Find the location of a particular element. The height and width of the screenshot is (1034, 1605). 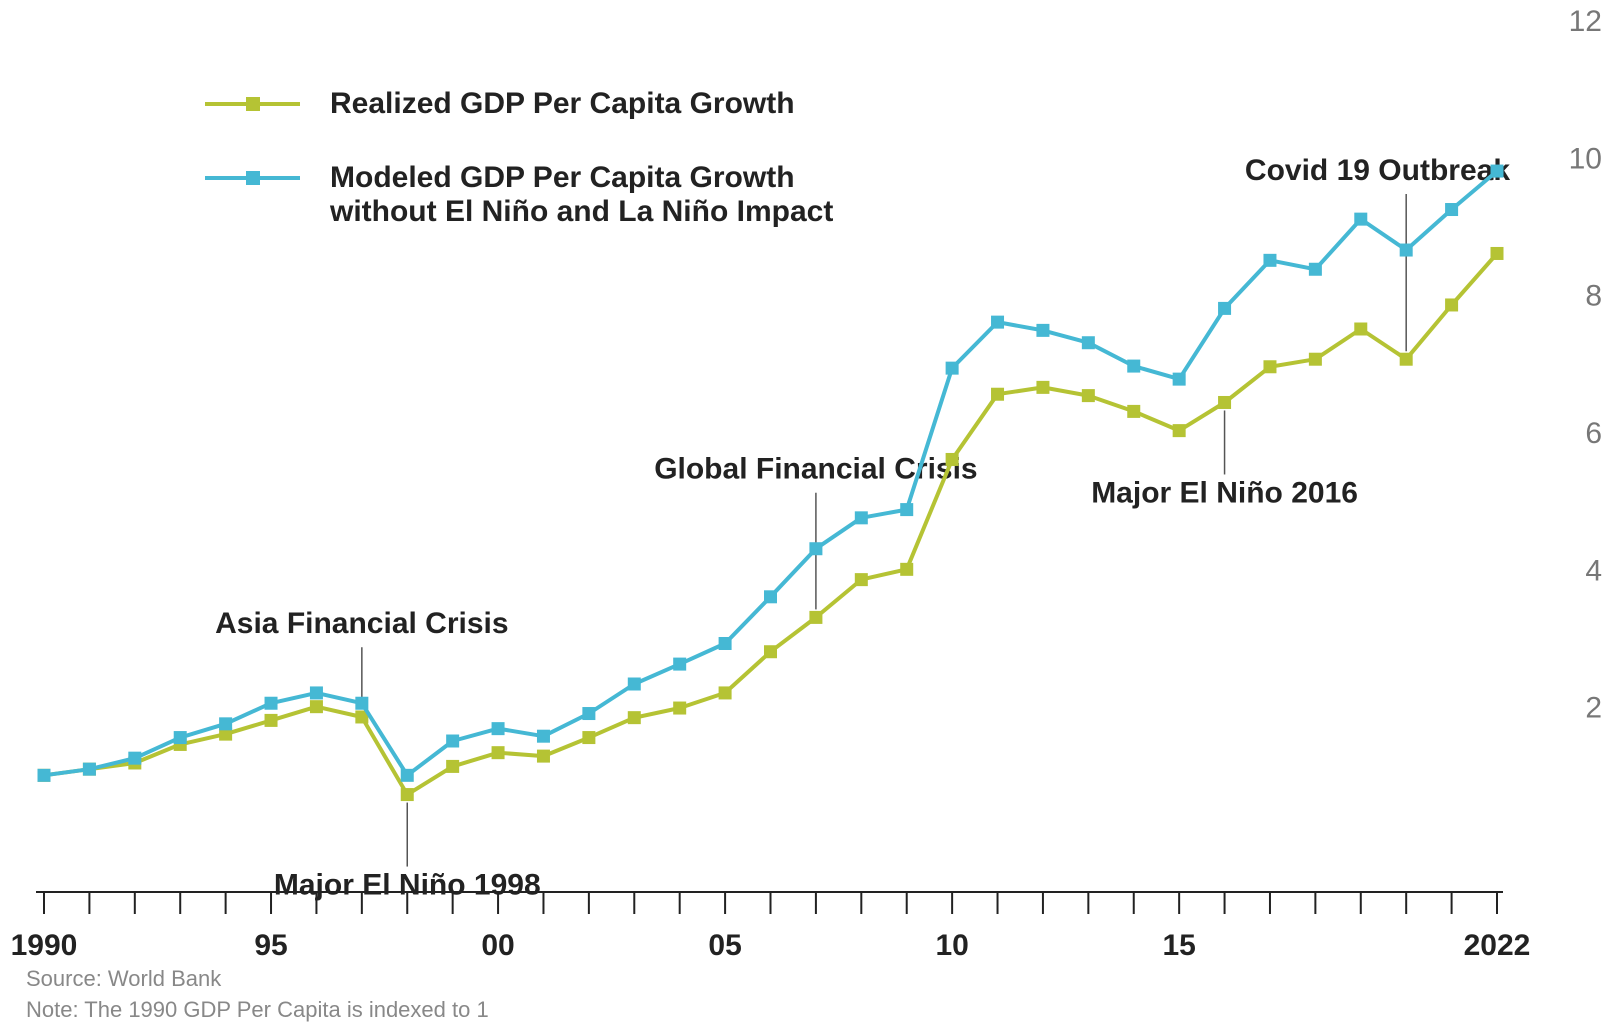

series-0-point-2019 is located at coordinates (1361, 329).